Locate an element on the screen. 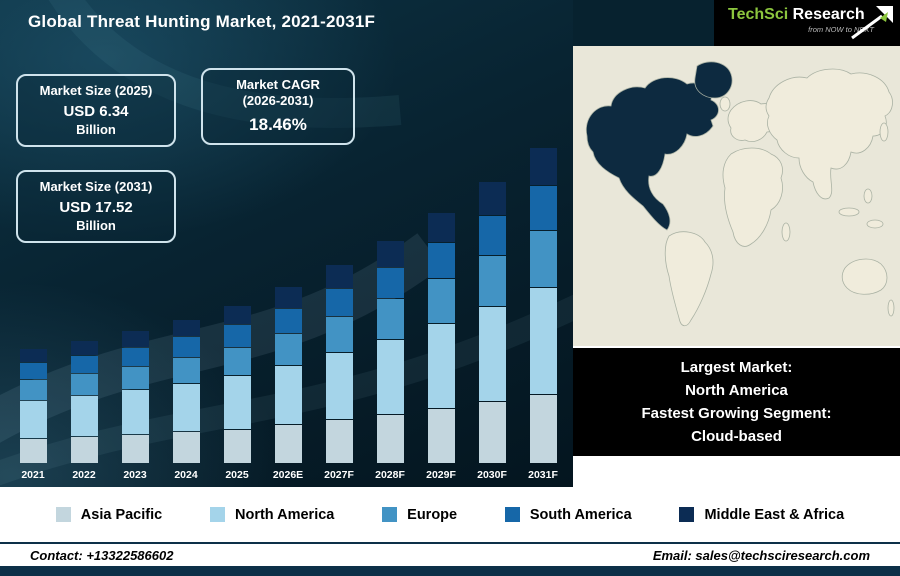  largest-market-value: North America is located at coordinates (736, 390).